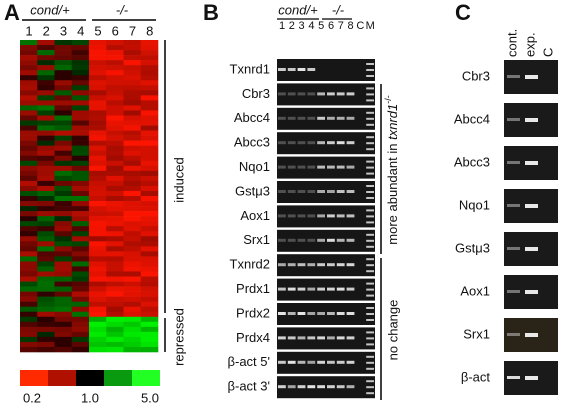  Describe the element at coordinates (298, 9) in the screenshot. I see `group-label: cond/+` at that location.